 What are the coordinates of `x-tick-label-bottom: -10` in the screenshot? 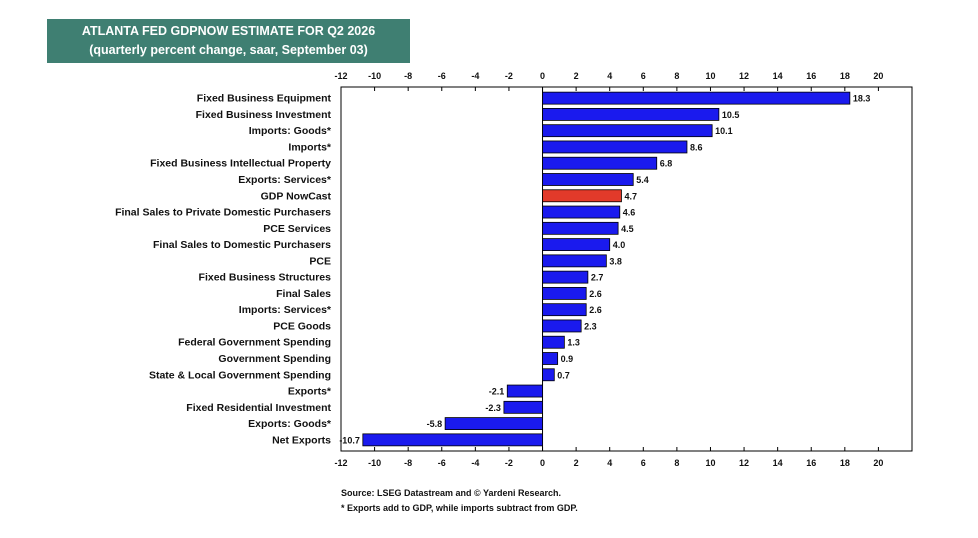 It's located at (374, 463).